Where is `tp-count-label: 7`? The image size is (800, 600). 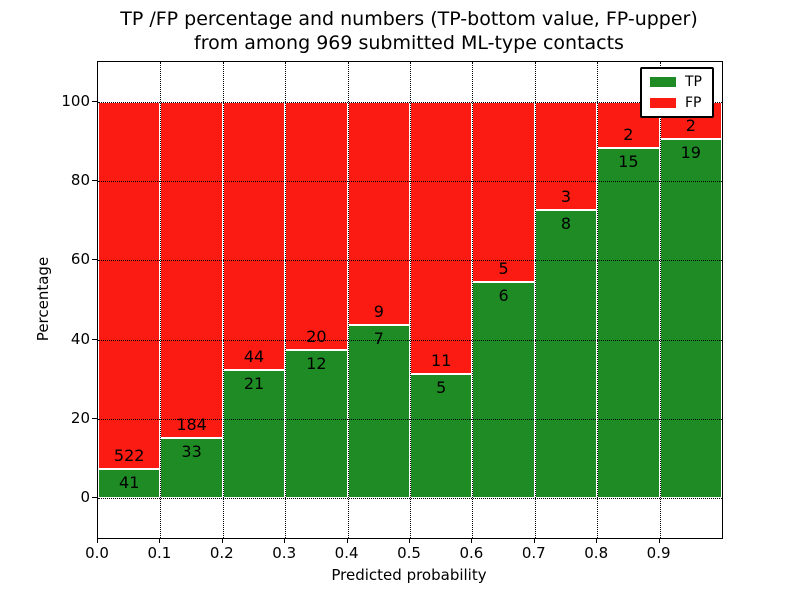
tp-count-label: 7 is located at coordinates (378, 338).